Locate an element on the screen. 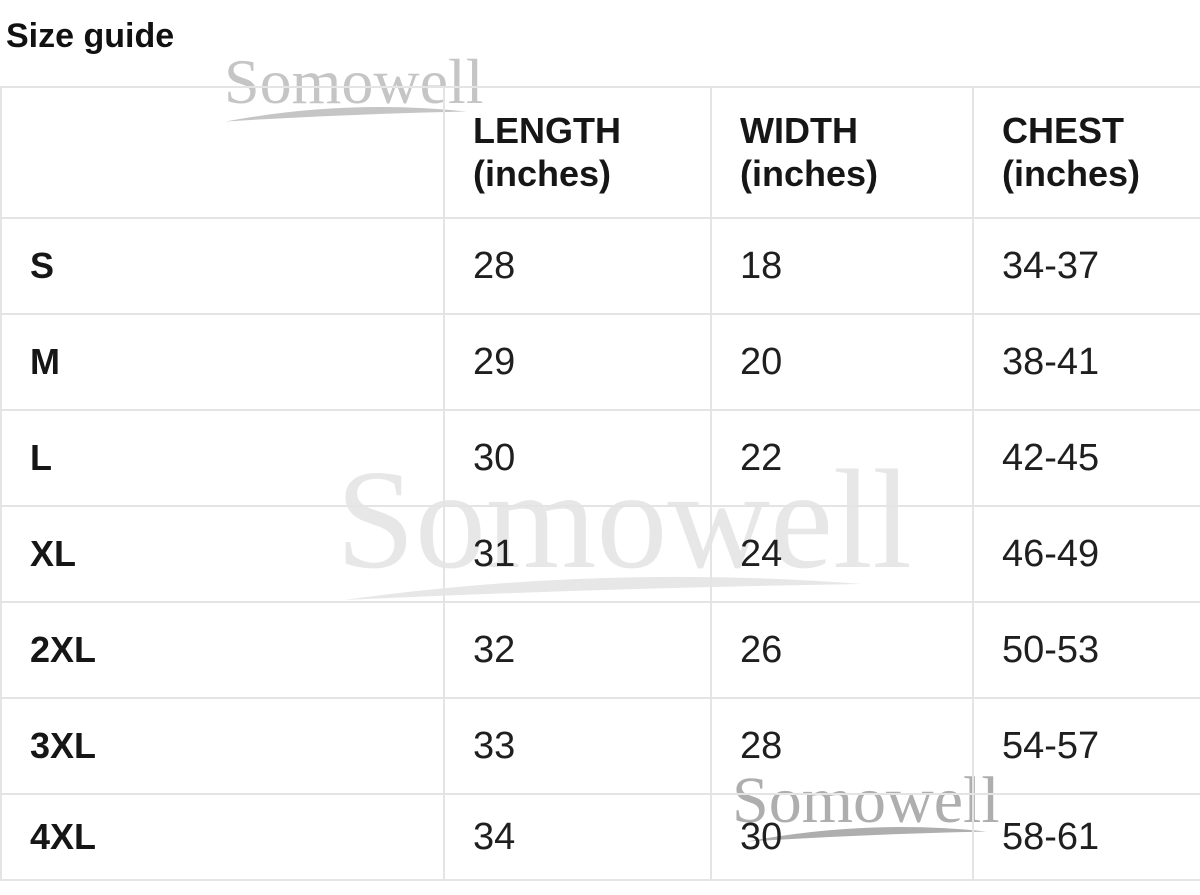 Image resolution: width=1200 pixels, height=895 pixels. width-value: 26 is located at coordinates (842, 650).